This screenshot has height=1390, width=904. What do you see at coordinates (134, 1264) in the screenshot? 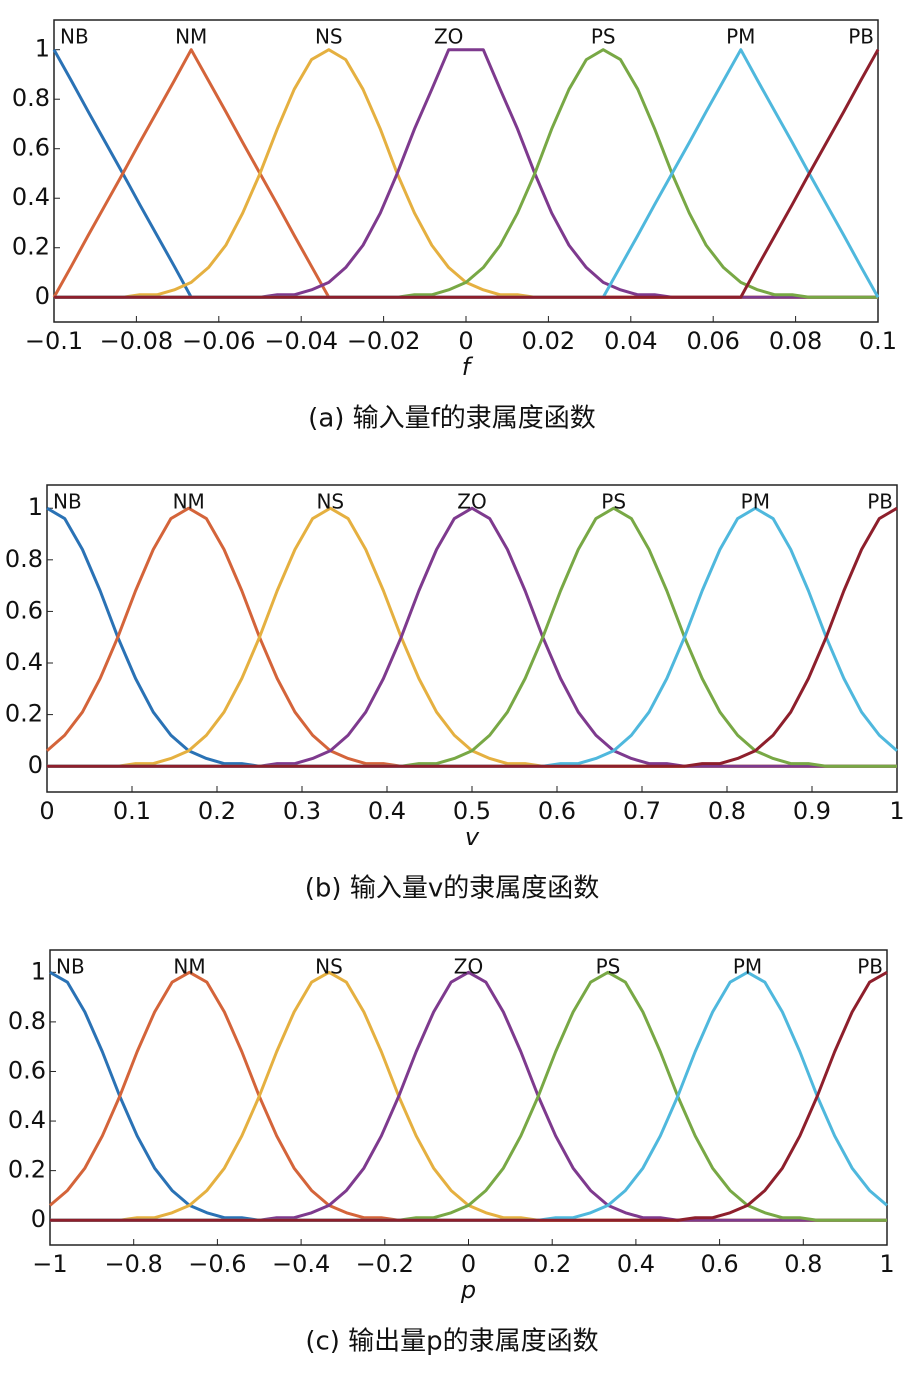
I see `x-tick-label: −0.8` at bounding box center [134, 1264].